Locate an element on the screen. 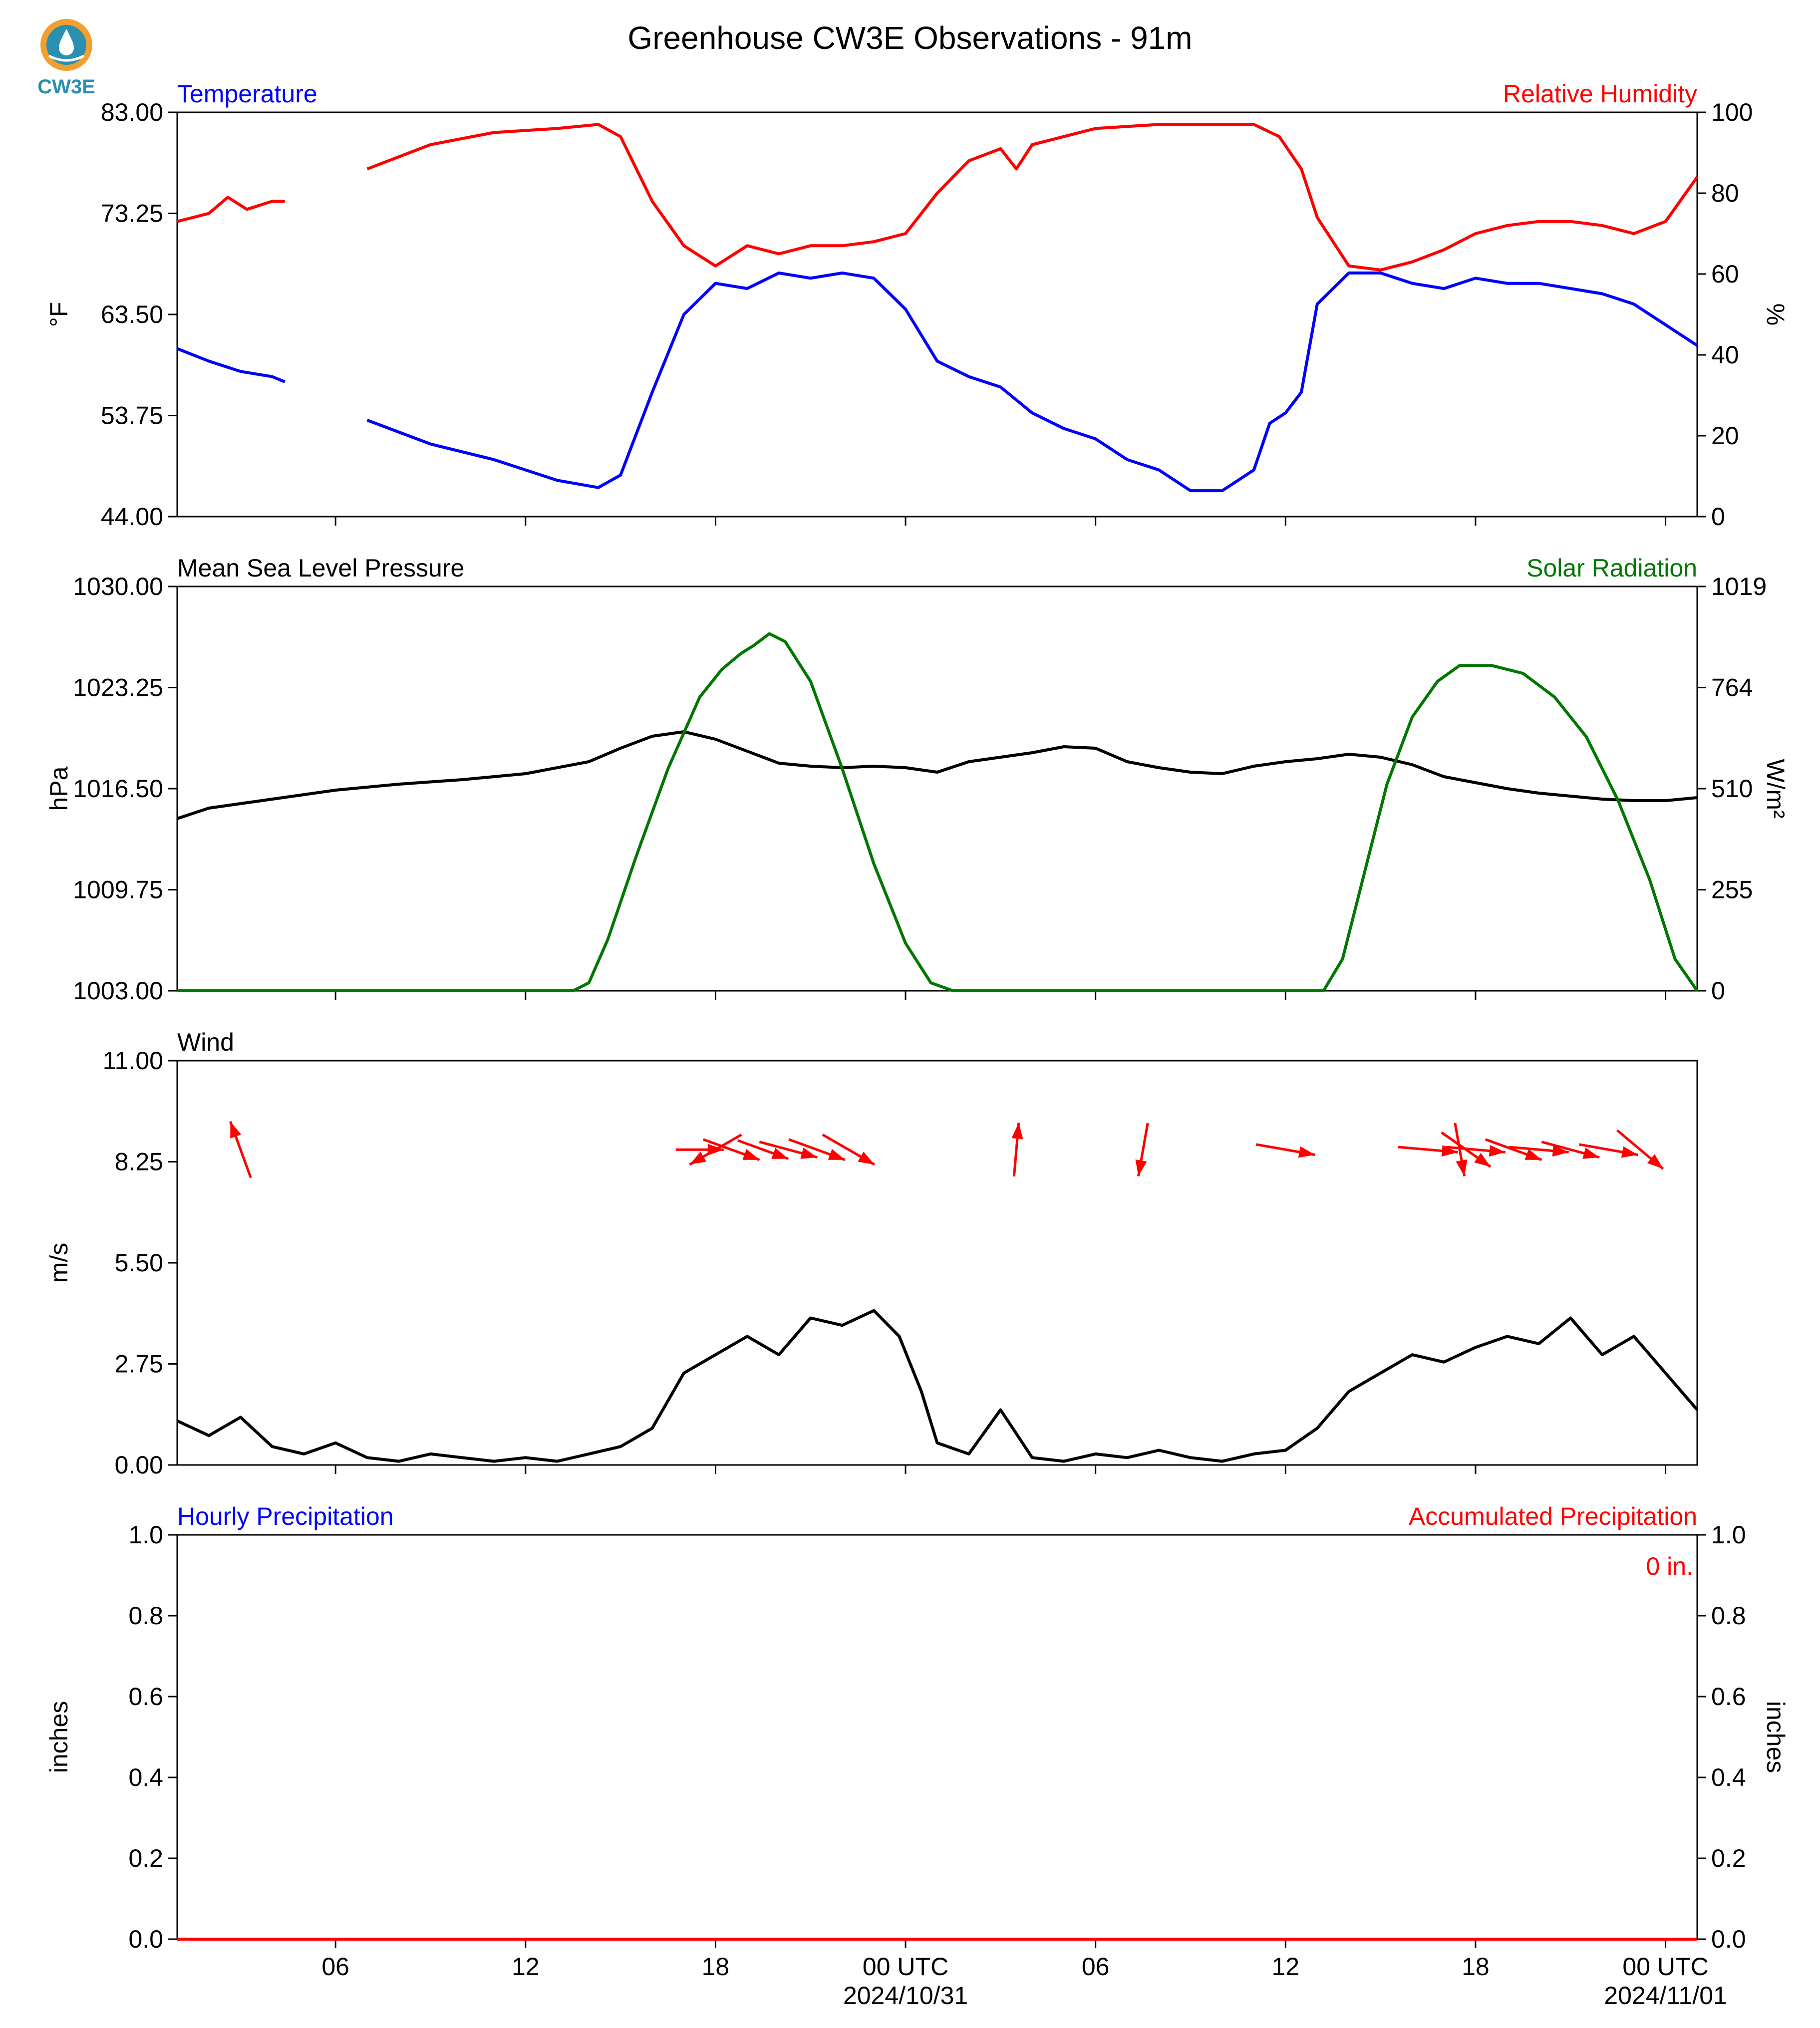 The image size is (1820, 2028). x-tick-label: 00 UTC is located at coordinates (905, 1967).